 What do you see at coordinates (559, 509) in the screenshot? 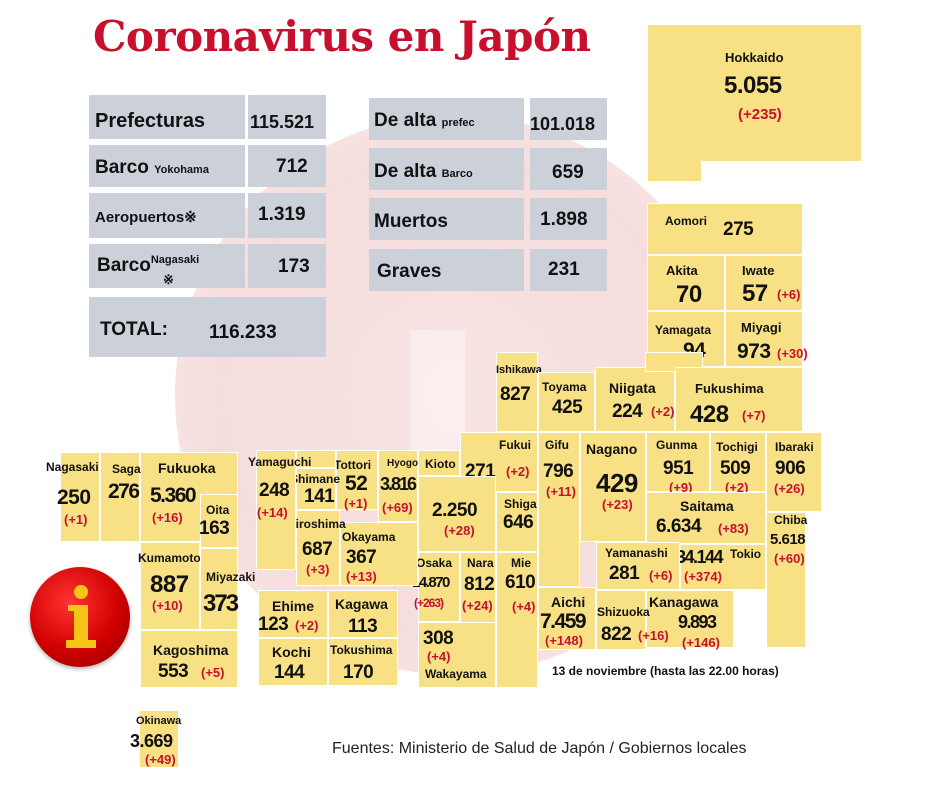
I see `tile-gifu` at bounding box center [559, 509].